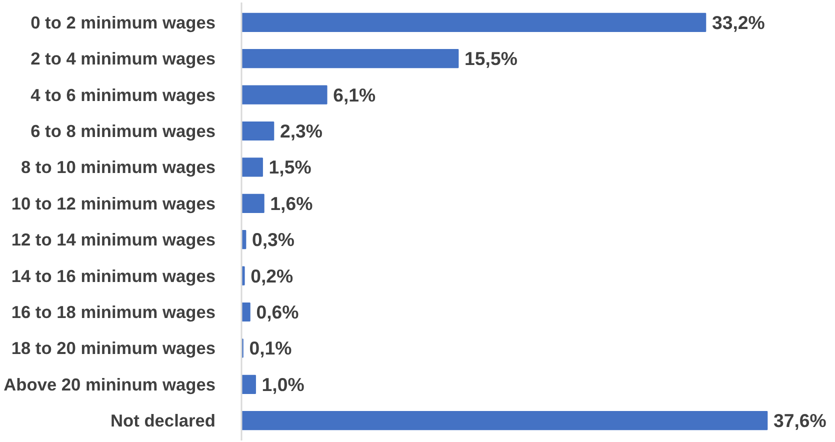  I want to click on data-label: 0,2%, so click(272, 275).